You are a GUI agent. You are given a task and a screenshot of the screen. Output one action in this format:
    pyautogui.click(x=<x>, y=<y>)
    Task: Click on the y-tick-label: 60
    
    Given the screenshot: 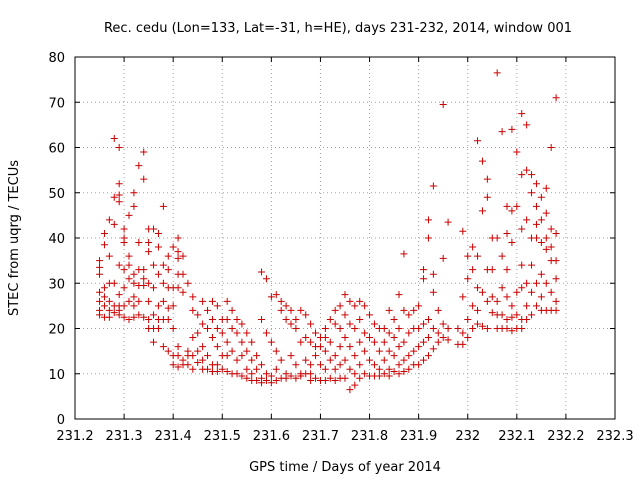 What is the action you would take?
    pyautogui.click(x=56, y=149)
    